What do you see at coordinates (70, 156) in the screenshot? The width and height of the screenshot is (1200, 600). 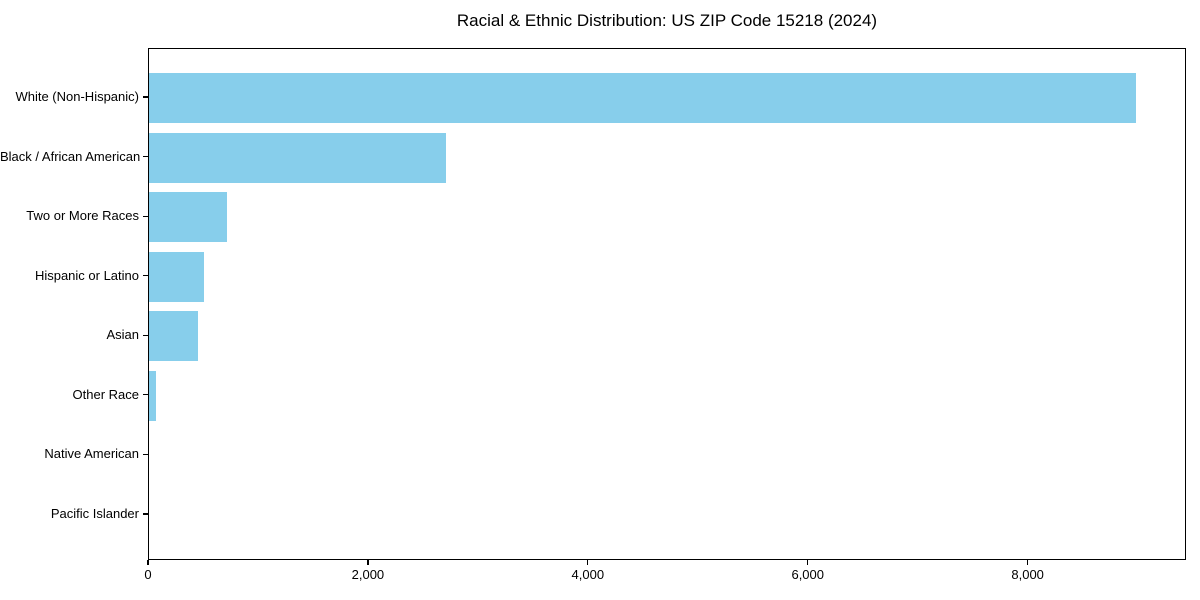 I see `y-axis-label-black-african-american: Black / African American` at bounding box center [70, 156].